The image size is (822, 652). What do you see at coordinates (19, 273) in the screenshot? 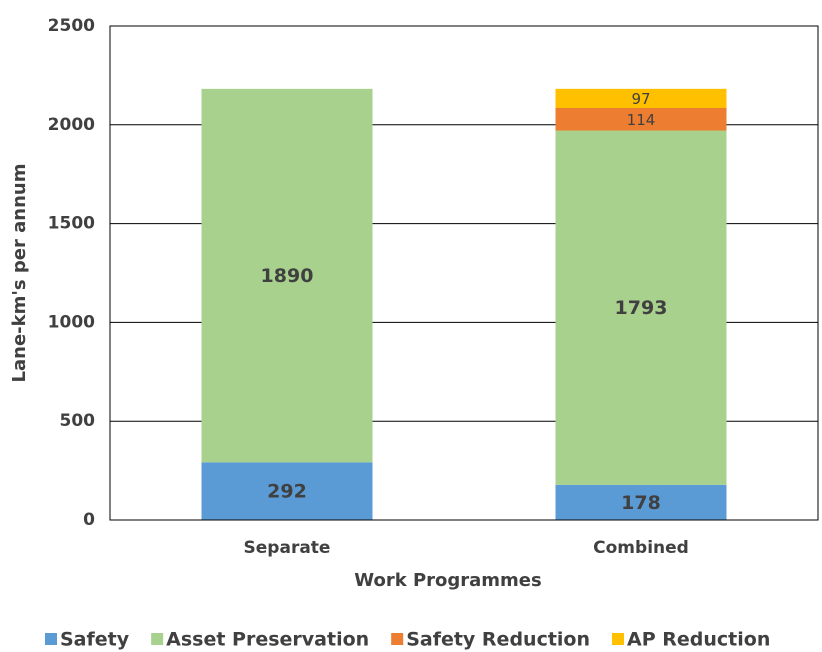
I see `y-axis-title: Lane-km's per annum` at bounding box center [19, 273].